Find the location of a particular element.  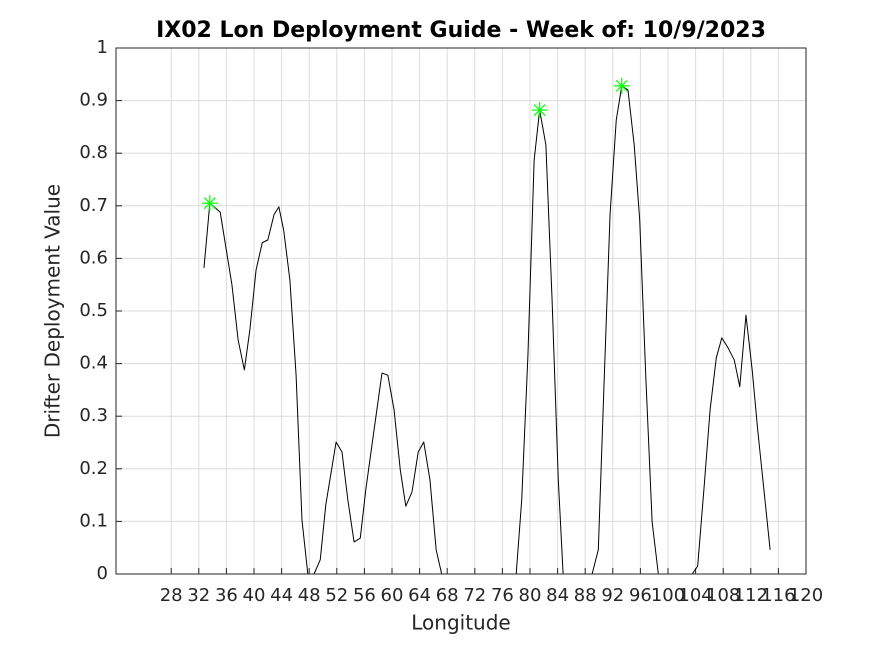

y-tick-label: 0.5 is located at coordinates (93, 310).